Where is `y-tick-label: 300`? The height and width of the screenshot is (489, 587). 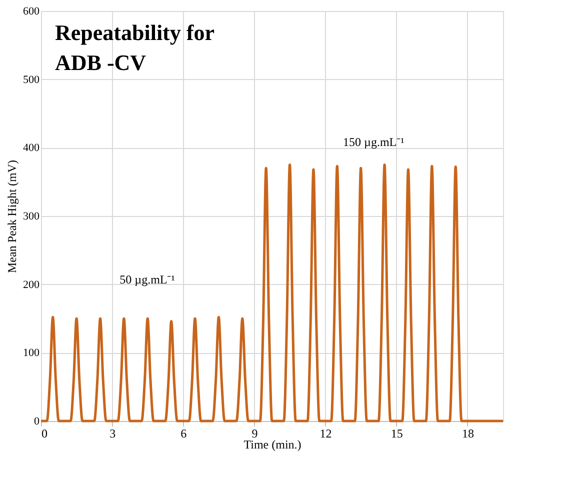
y-tick-label: 300 is located at coordinates (31, 216).